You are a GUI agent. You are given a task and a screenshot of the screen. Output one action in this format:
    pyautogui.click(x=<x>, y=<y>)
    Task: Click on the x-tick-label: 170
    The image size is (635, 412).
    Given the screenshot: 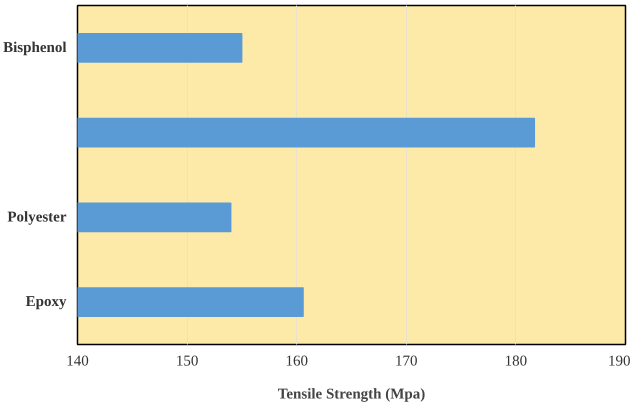 What is the action you would take?
    pyautogui.click(x=406, y=362)
    